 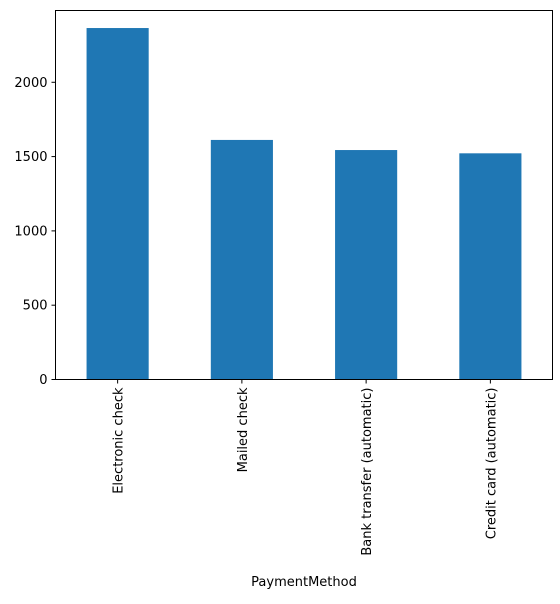 I want to click on x-axis-label: PaymentMethod, so click(x=304, y=582).